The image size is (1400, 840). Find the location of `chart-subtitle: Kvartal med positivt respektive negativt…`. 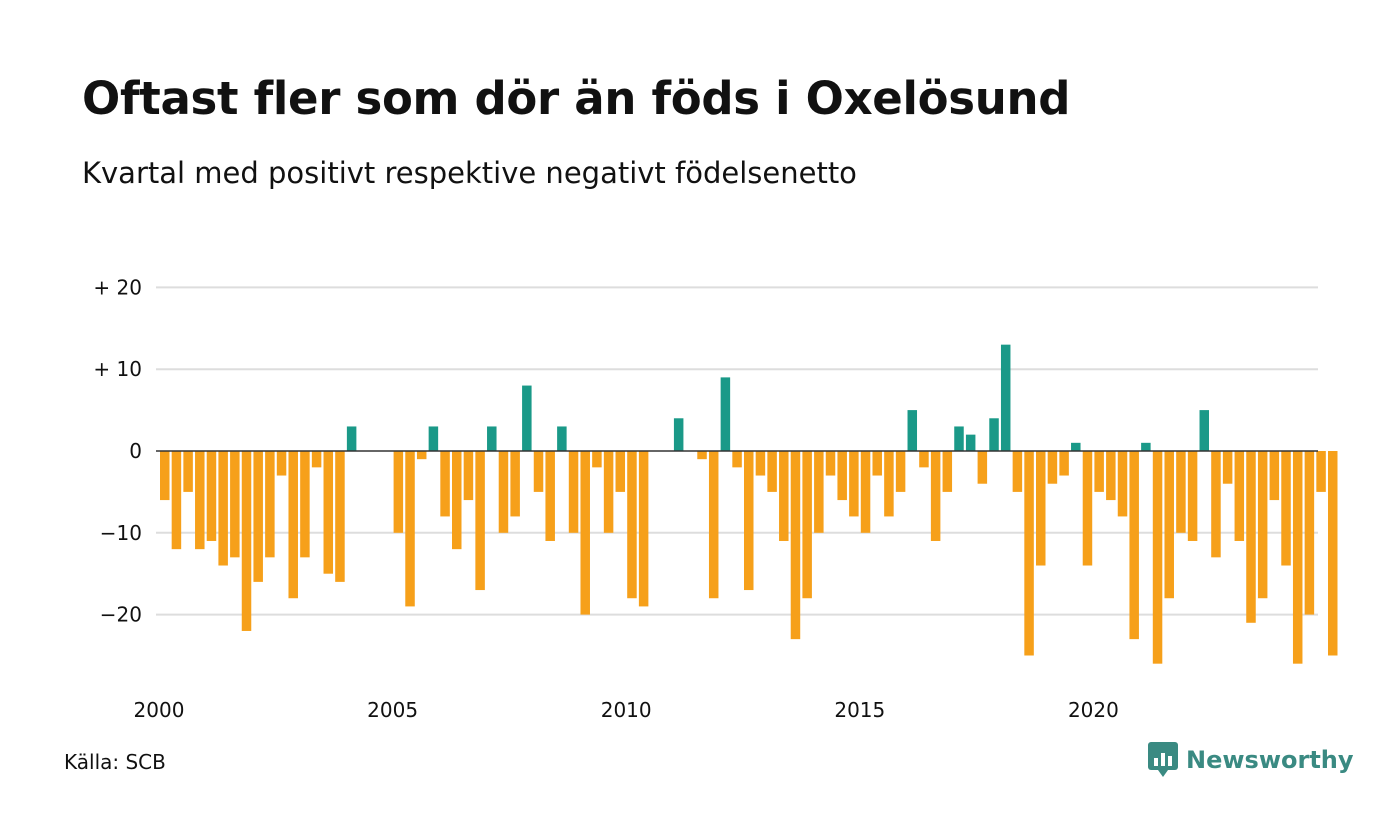

chart-subtitle: Kvartal med positivt respektive negativt… is located at coordinates (469, 173).